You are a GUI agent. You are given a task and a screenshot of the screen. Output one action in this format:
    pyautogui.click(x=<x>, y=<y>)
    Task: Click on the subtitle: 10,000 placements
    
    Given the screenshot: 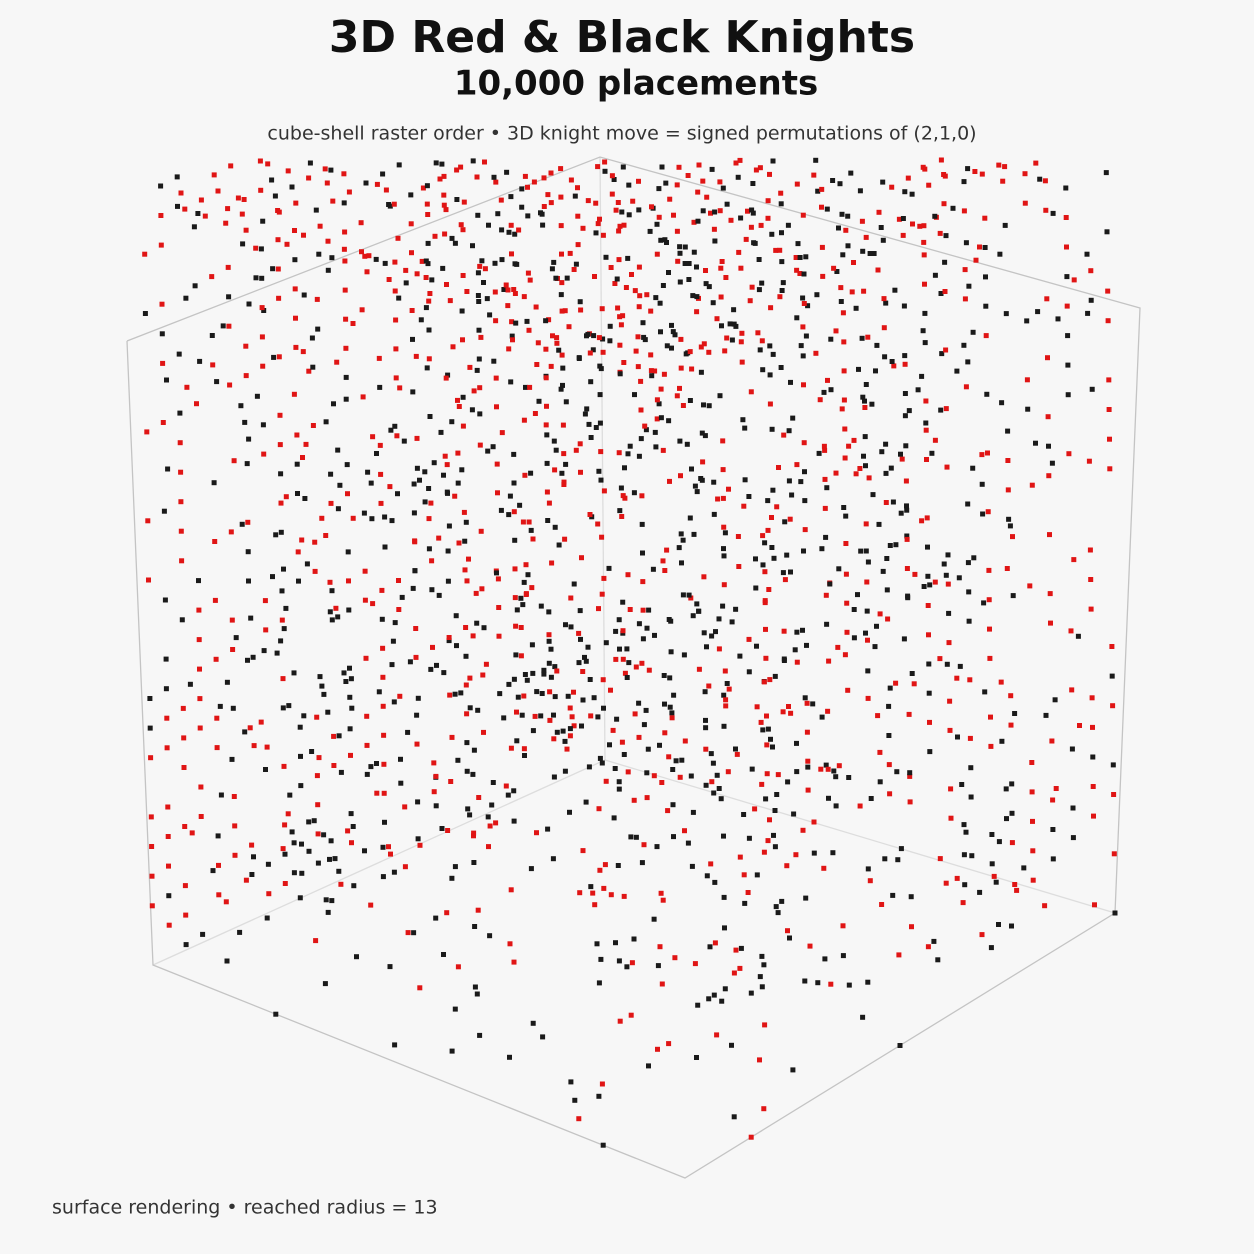 What is the action you would take?
    pyautogui.click(x=636, y=84)
    